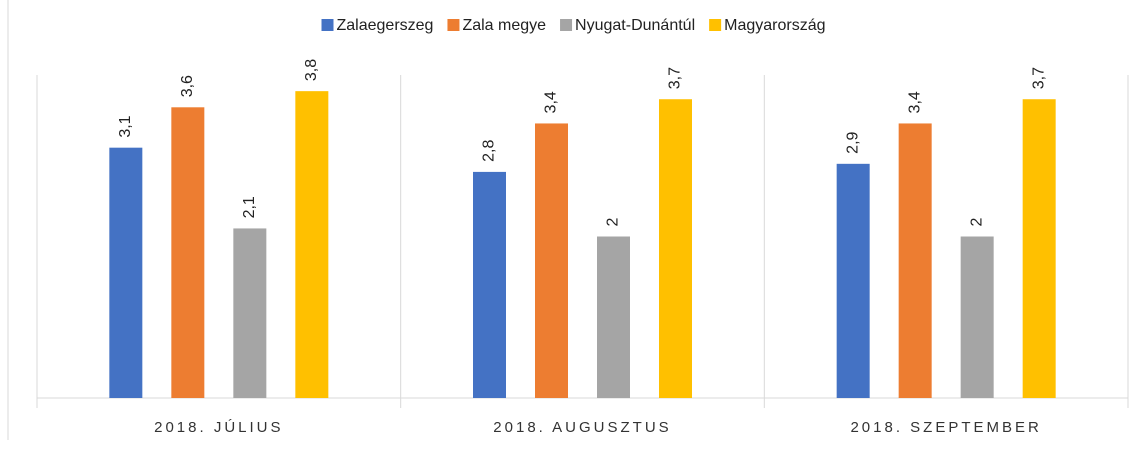 This screenshot has width=1147, height=454. I want to click on legend-label: Magyarország, so click(774, 25).